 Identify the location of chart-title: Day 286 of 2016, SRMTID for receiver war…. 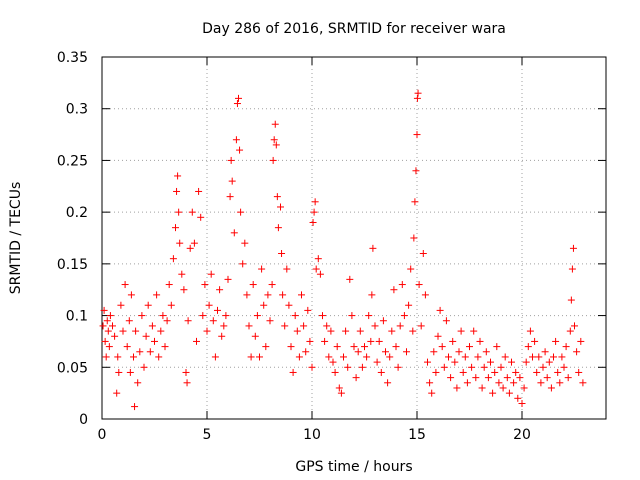
(354, 29).